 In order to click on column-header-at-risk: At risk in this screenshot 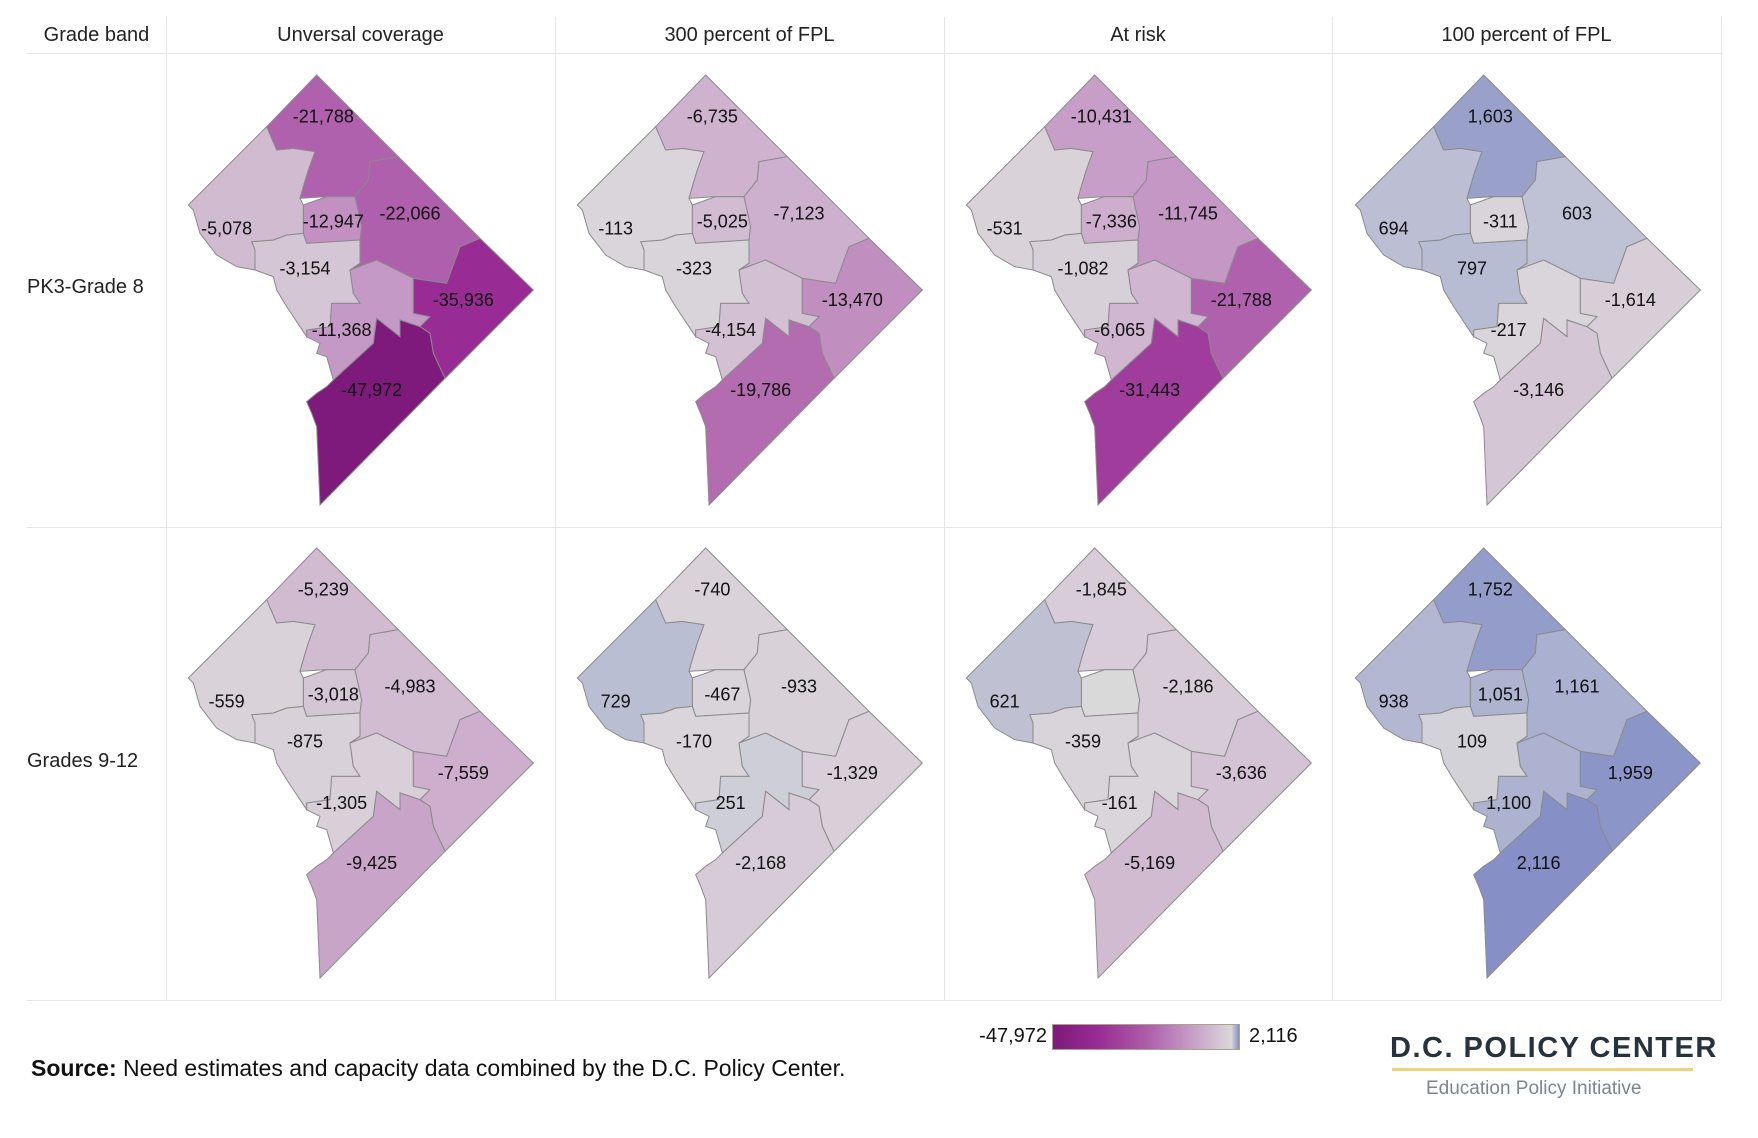, I will do `click(1138, 35)`.